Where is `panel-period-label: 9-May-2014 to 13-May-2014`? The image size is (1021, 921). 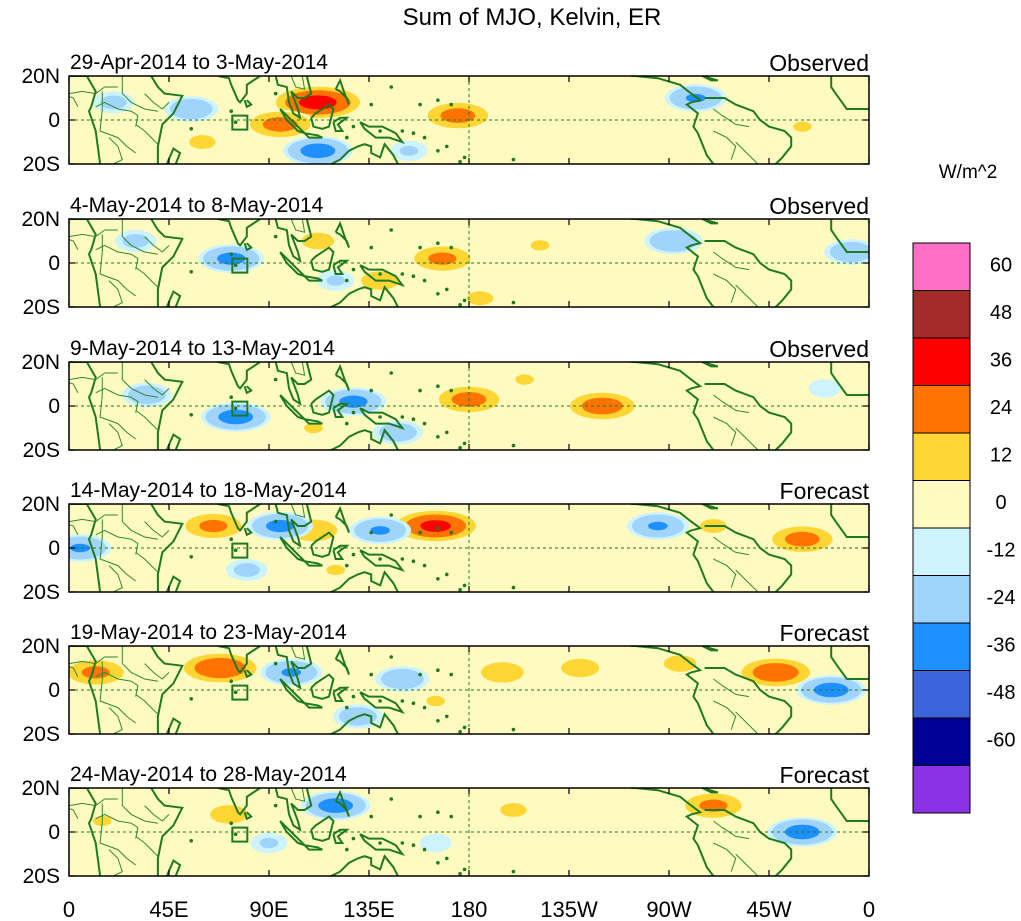
panel-period-label: 9-May-2014 to 13-May-2014 is located at coordinates (202, 348).